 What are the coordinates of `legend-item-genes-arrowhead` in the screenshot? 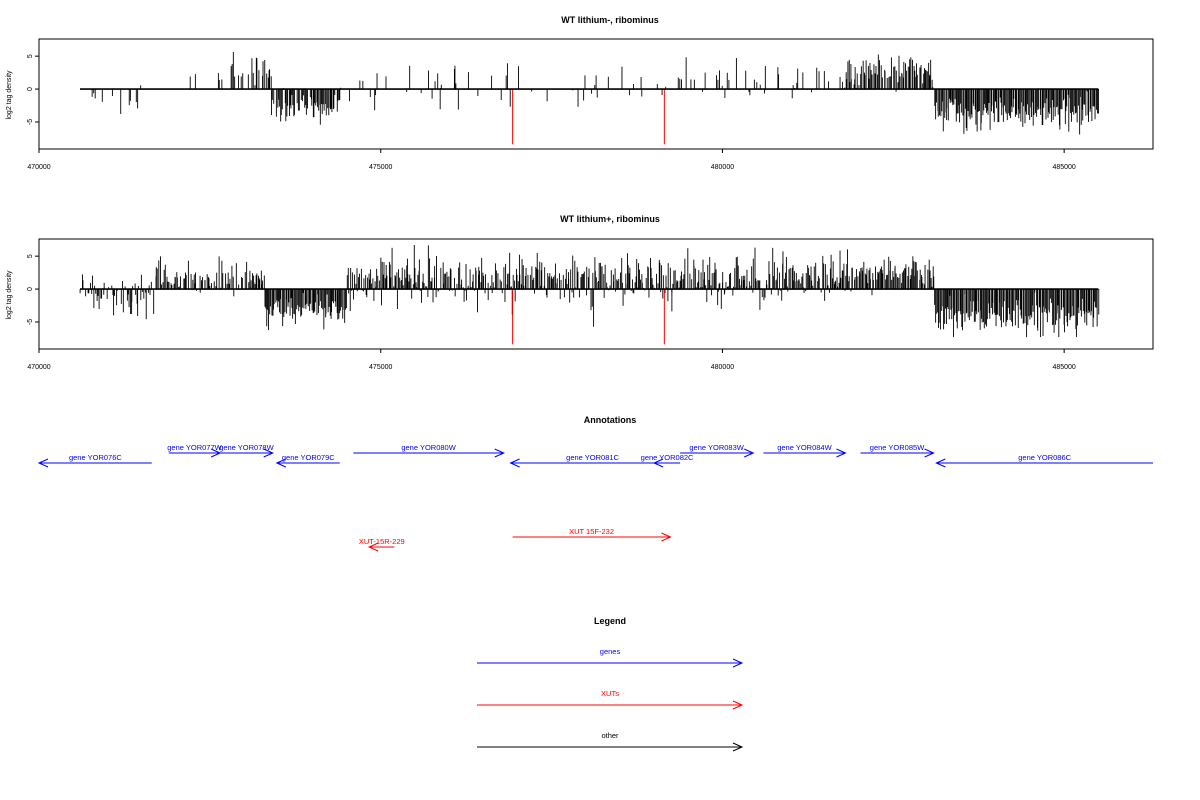 It's located at (738, 663).